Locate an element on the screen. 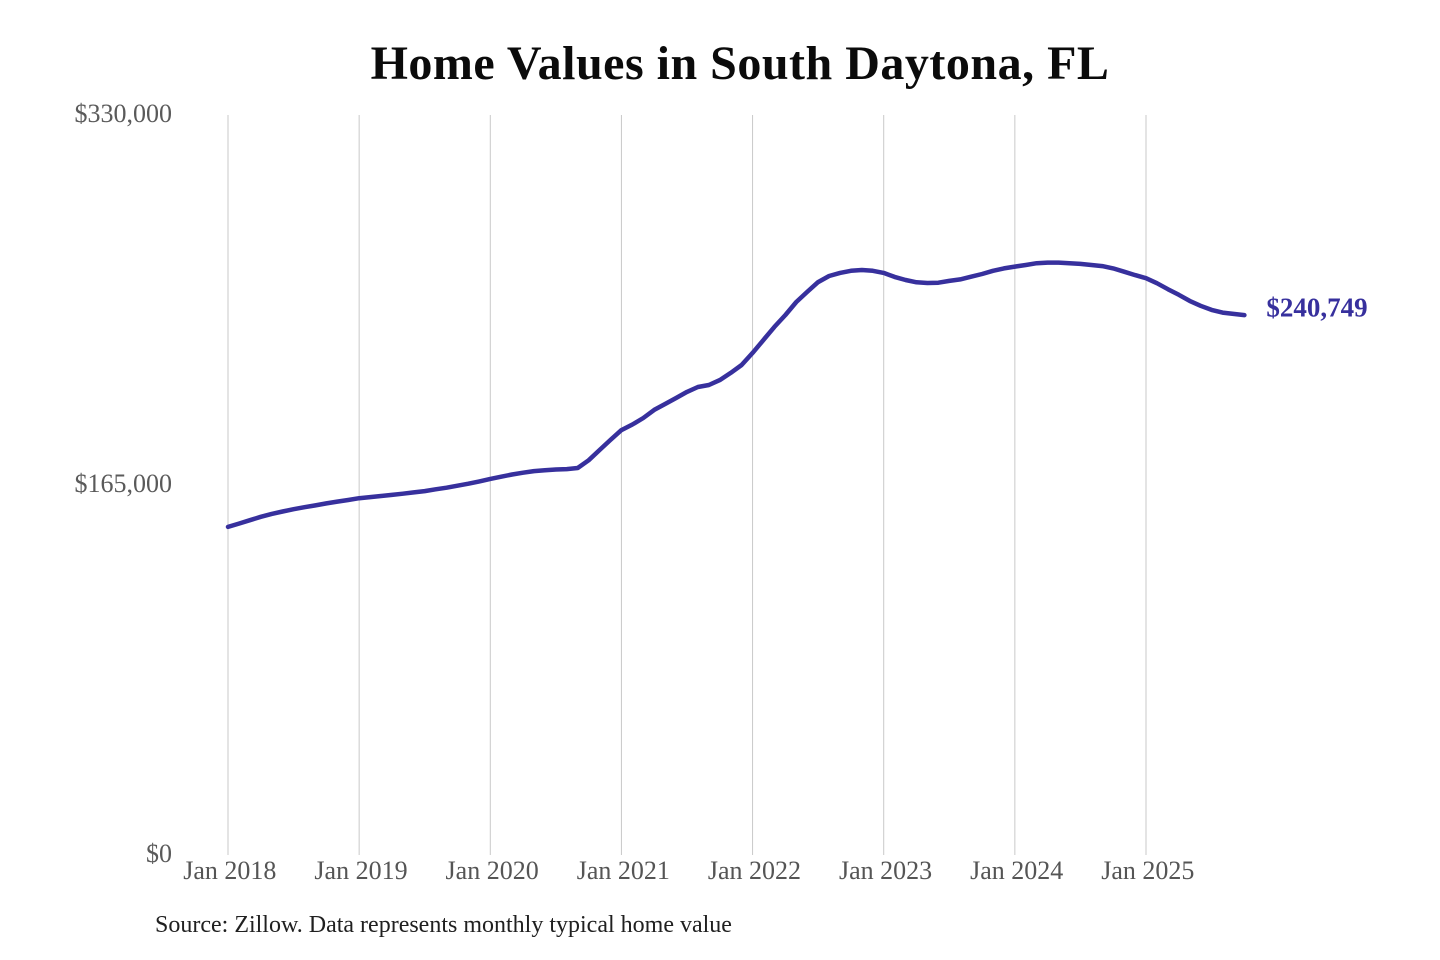 The height and width of the screenshot is (960, 1440). x-tick-label: Jan 2022 is located at coordinates (754, 870).